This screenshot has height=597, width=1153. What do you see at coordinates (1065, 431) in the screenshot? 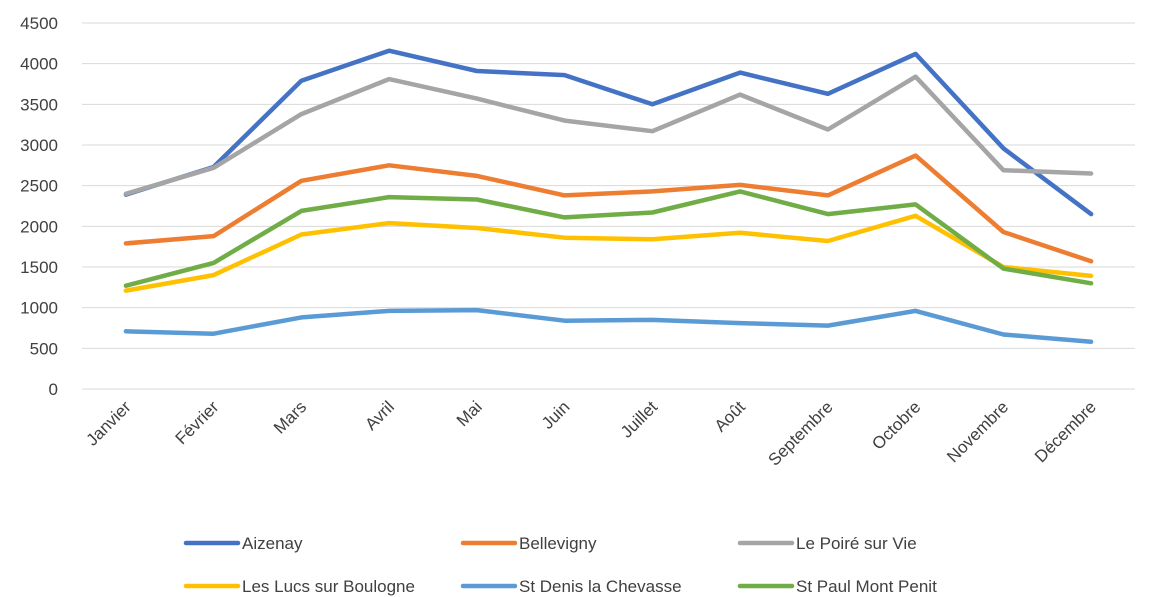
I see `x-tick-label: Décembre` at bounding box center [1065, 431].